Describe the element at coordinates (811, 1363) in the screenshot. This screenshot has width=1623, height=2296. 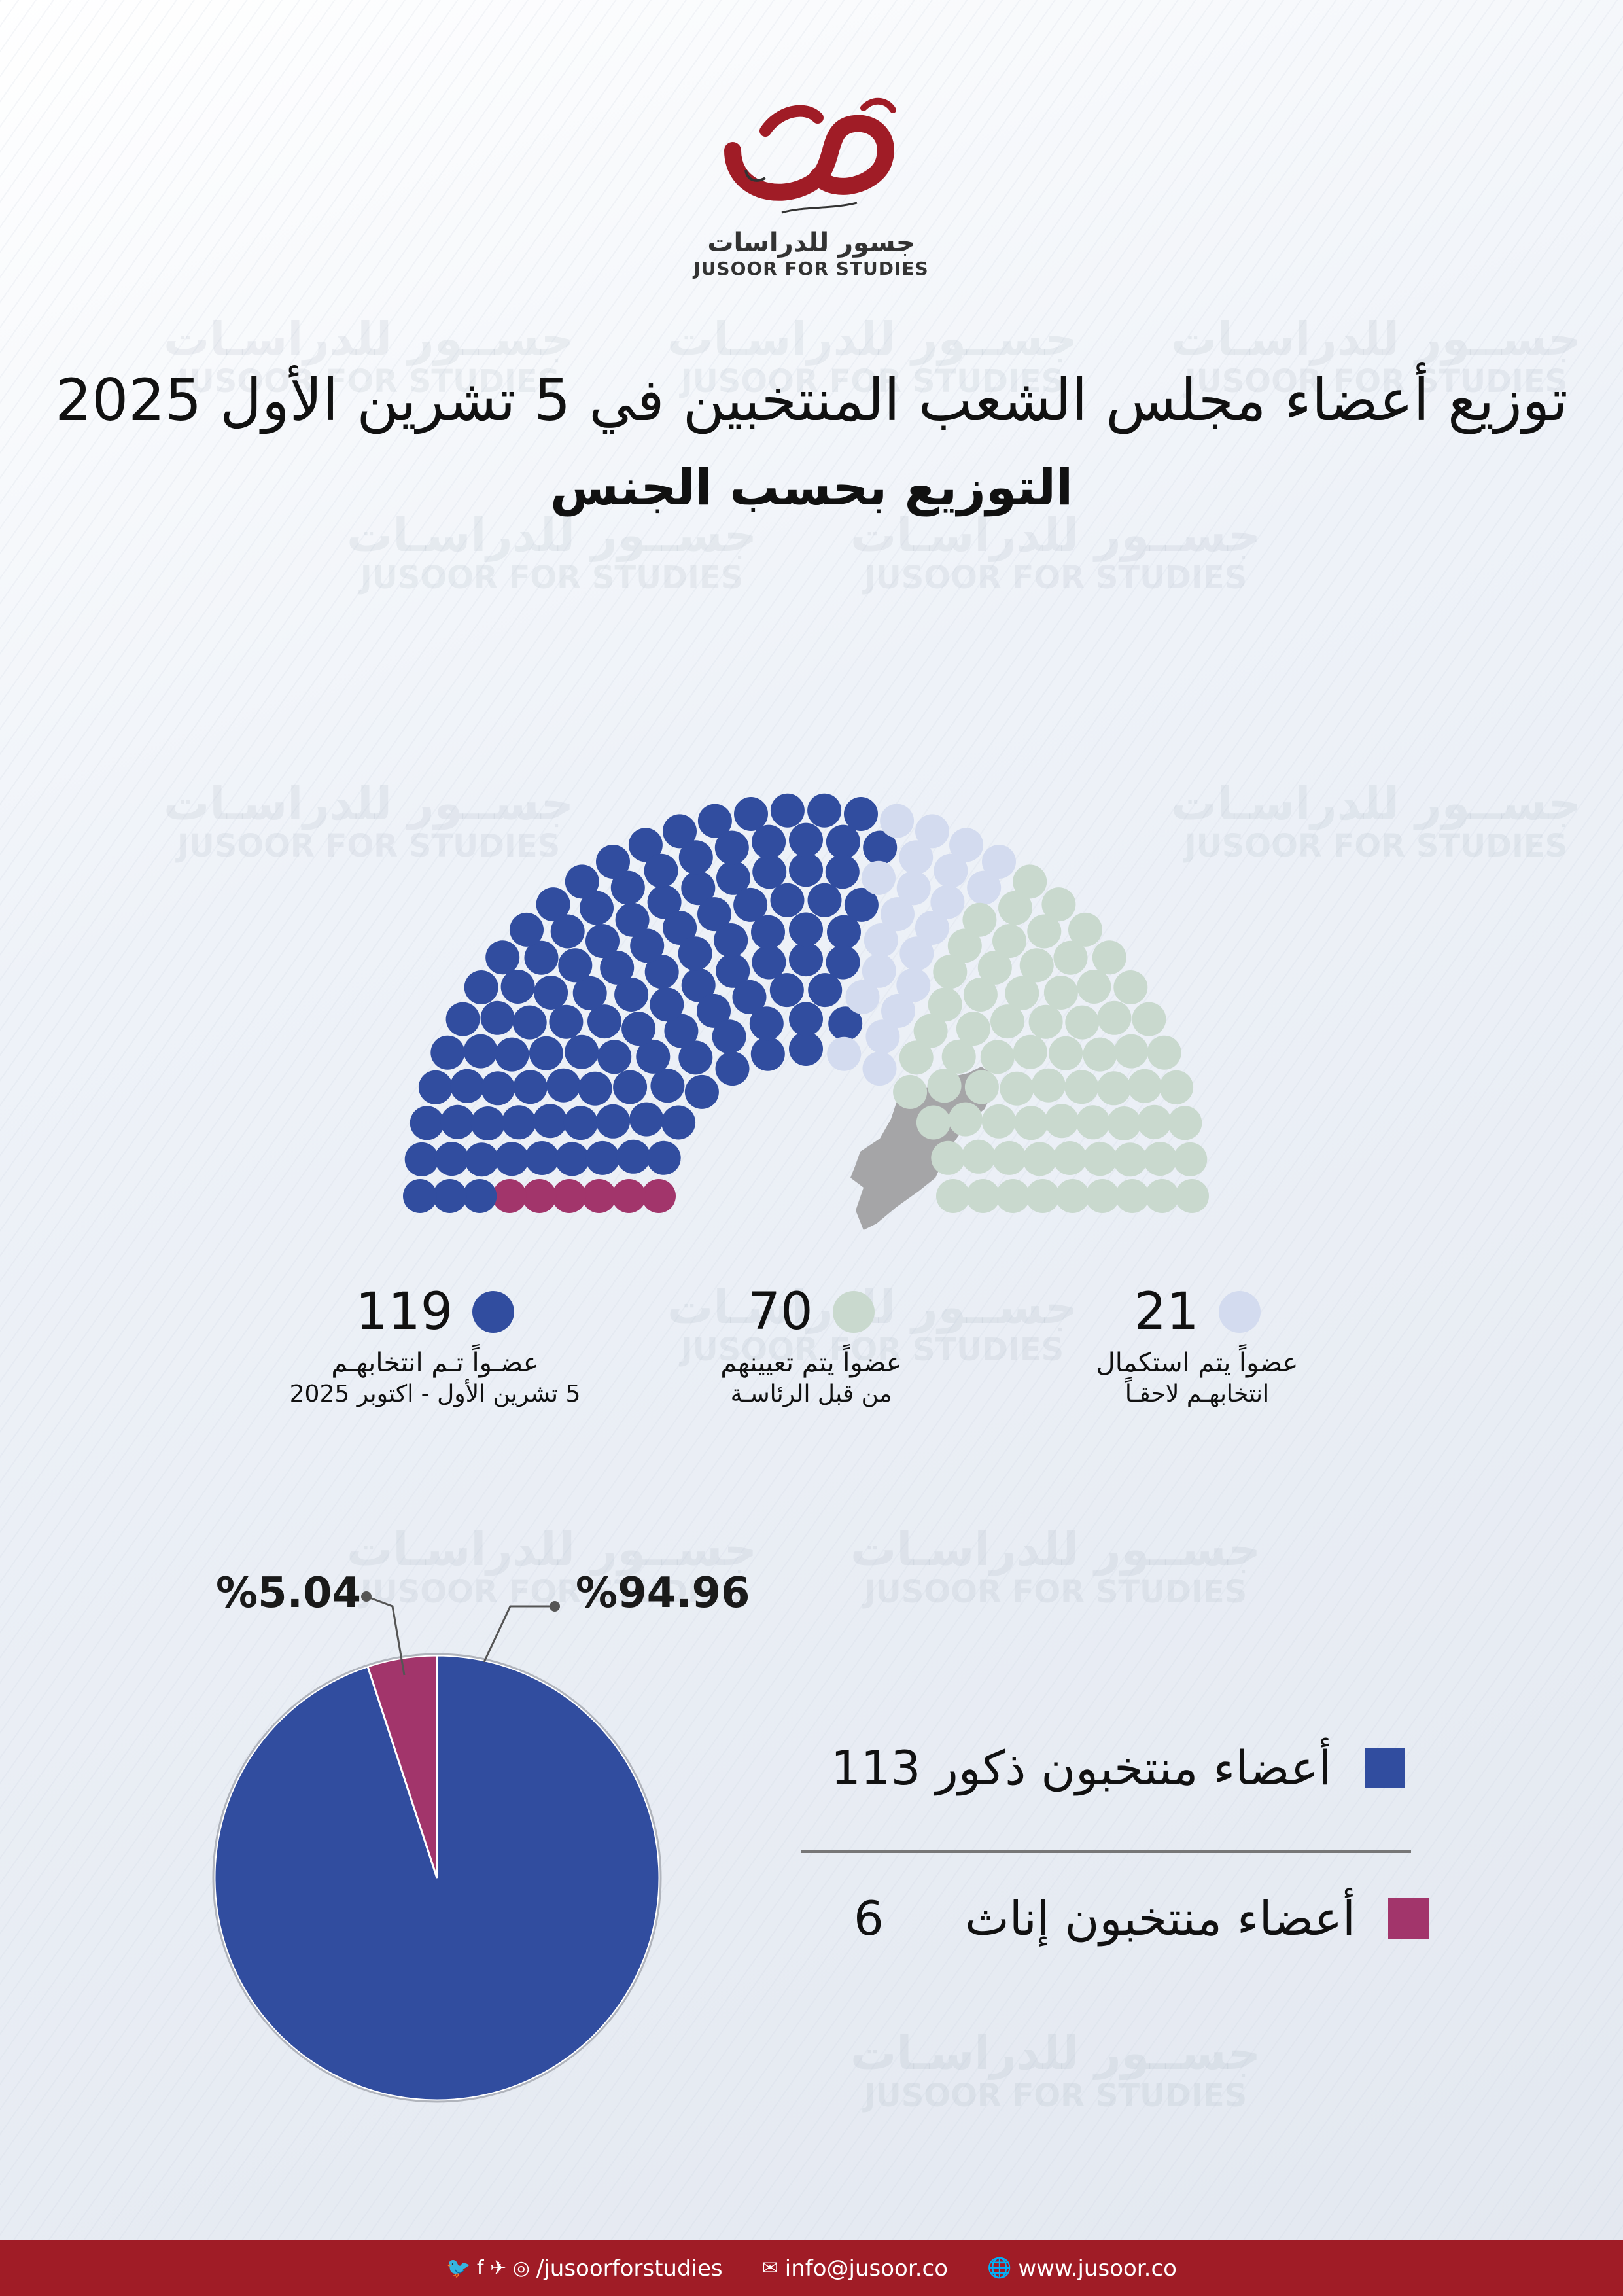
I see `appointed-label-1: عضواً يتم تعيينهم` at that location.